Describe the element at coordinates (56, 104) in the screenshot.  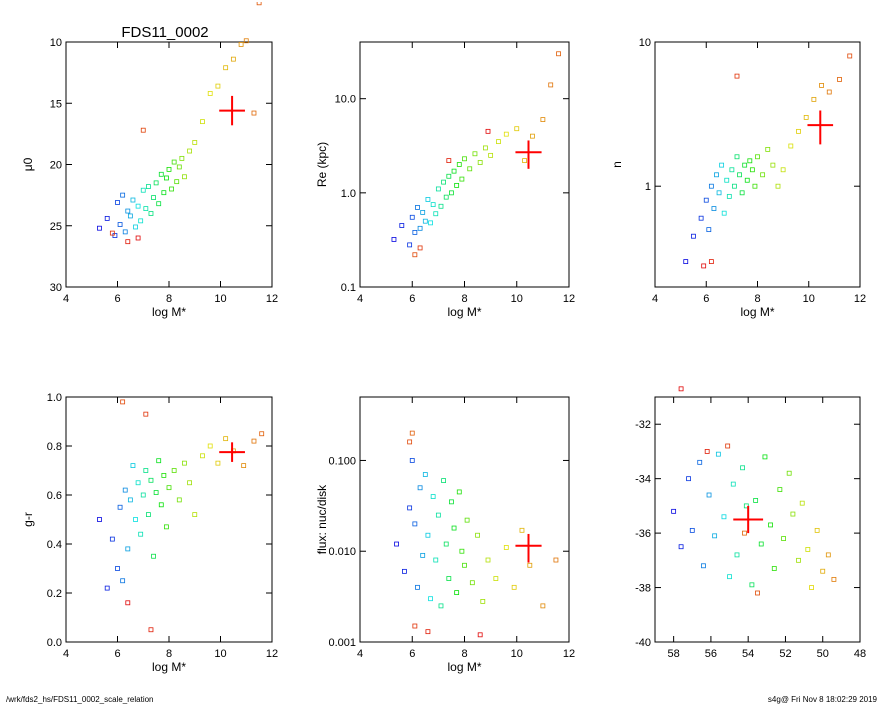
I see `y-tick-label: 15` at that location.